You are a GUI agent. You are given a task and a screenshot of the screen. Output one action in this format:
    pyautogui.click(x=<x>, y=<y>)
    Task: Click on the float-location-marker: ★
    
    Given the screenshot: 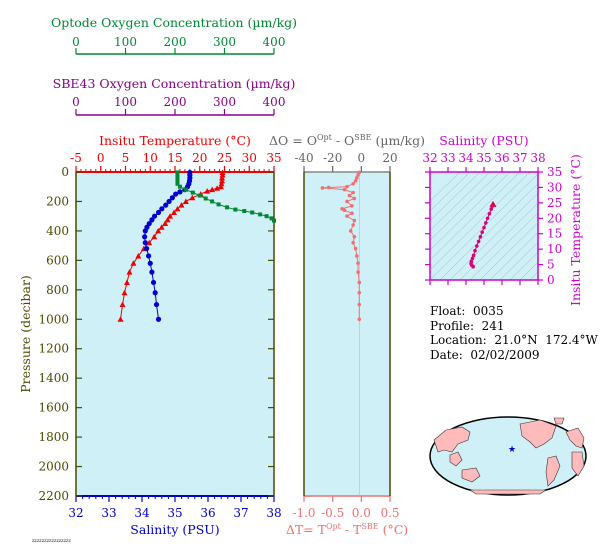 What is the action you would take?
    pyautogui.click(x=512, y=450)
    